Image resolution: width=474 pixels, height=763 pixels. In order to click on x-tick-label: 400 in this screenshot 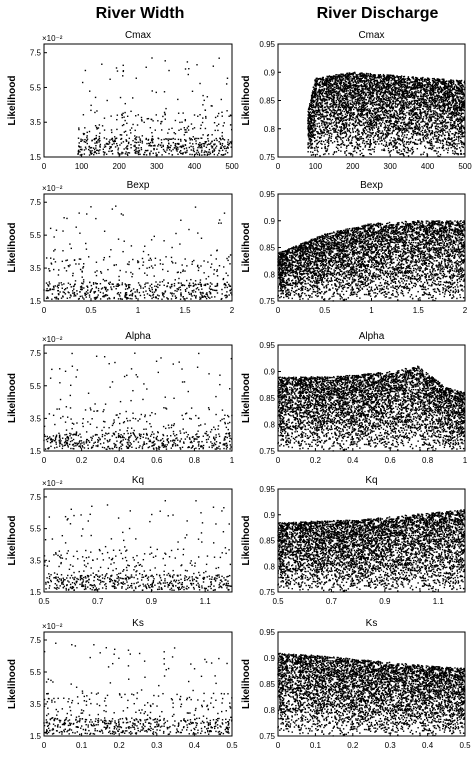, I will do `click(195, 166)`.